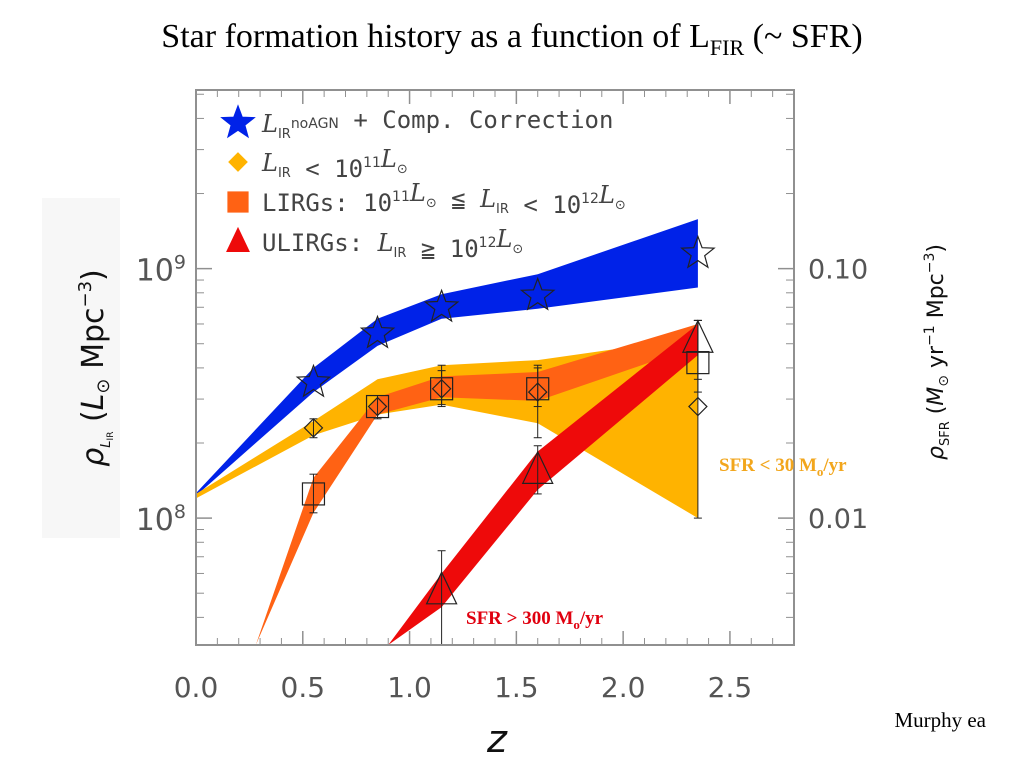 The image size is (1024, 768). I want to click on x-tick-label: 2.0, so click(623, 687).